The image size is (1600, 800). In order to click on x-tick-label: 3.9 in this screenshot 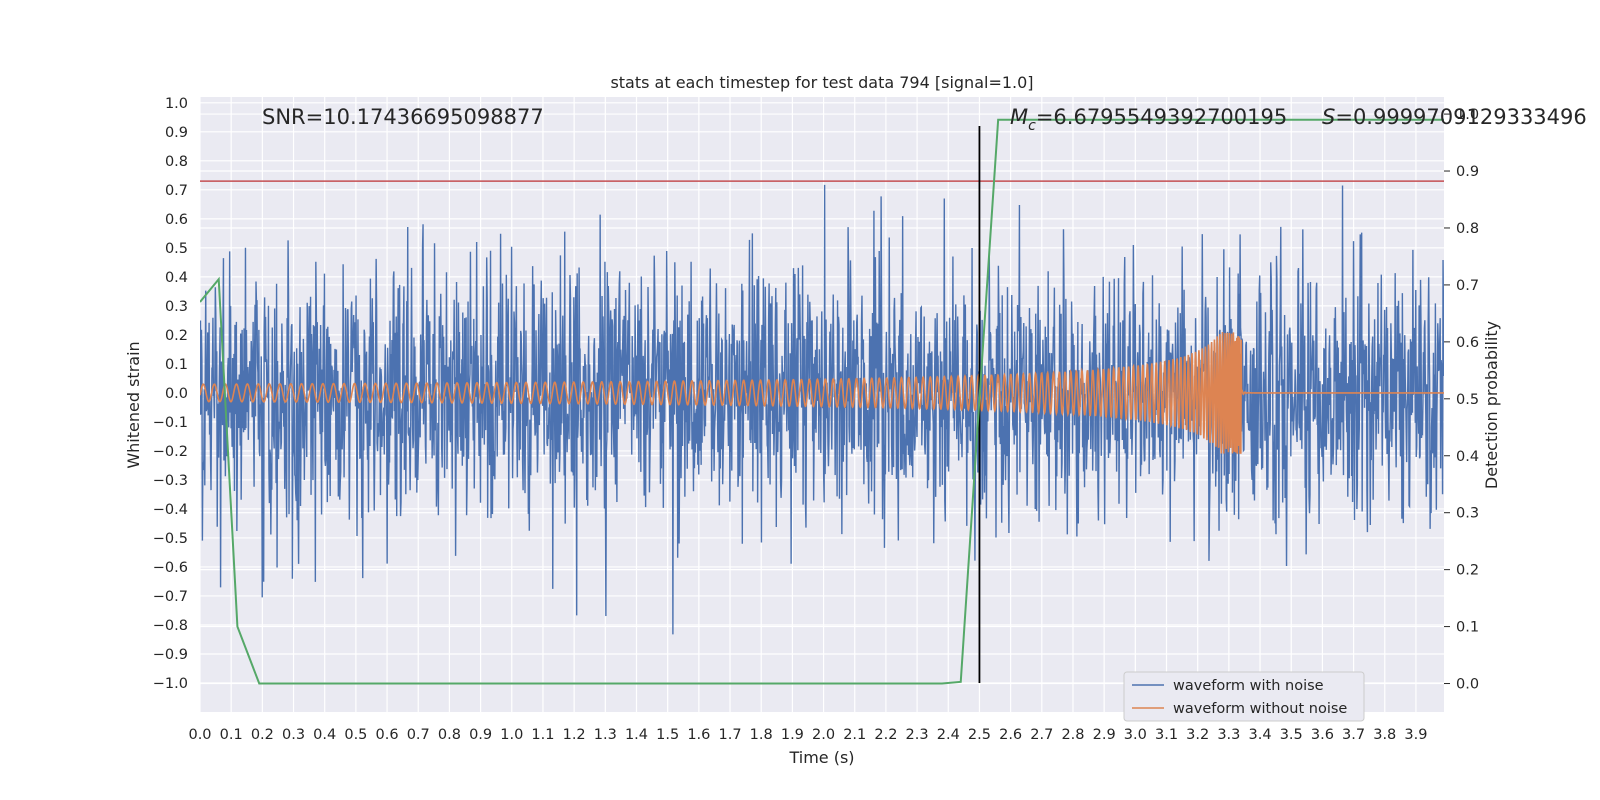, I will do `click(1415, 735)`.